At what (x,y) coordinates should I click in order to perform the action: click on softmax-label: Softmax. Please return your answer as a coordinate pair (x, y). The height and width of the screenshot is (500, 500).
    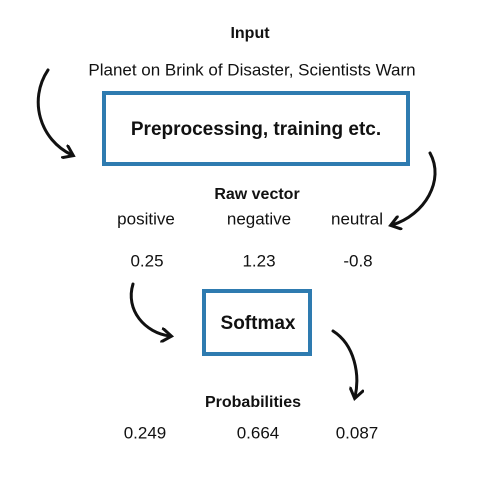
    Looking at the image, I should click on (258, 323).